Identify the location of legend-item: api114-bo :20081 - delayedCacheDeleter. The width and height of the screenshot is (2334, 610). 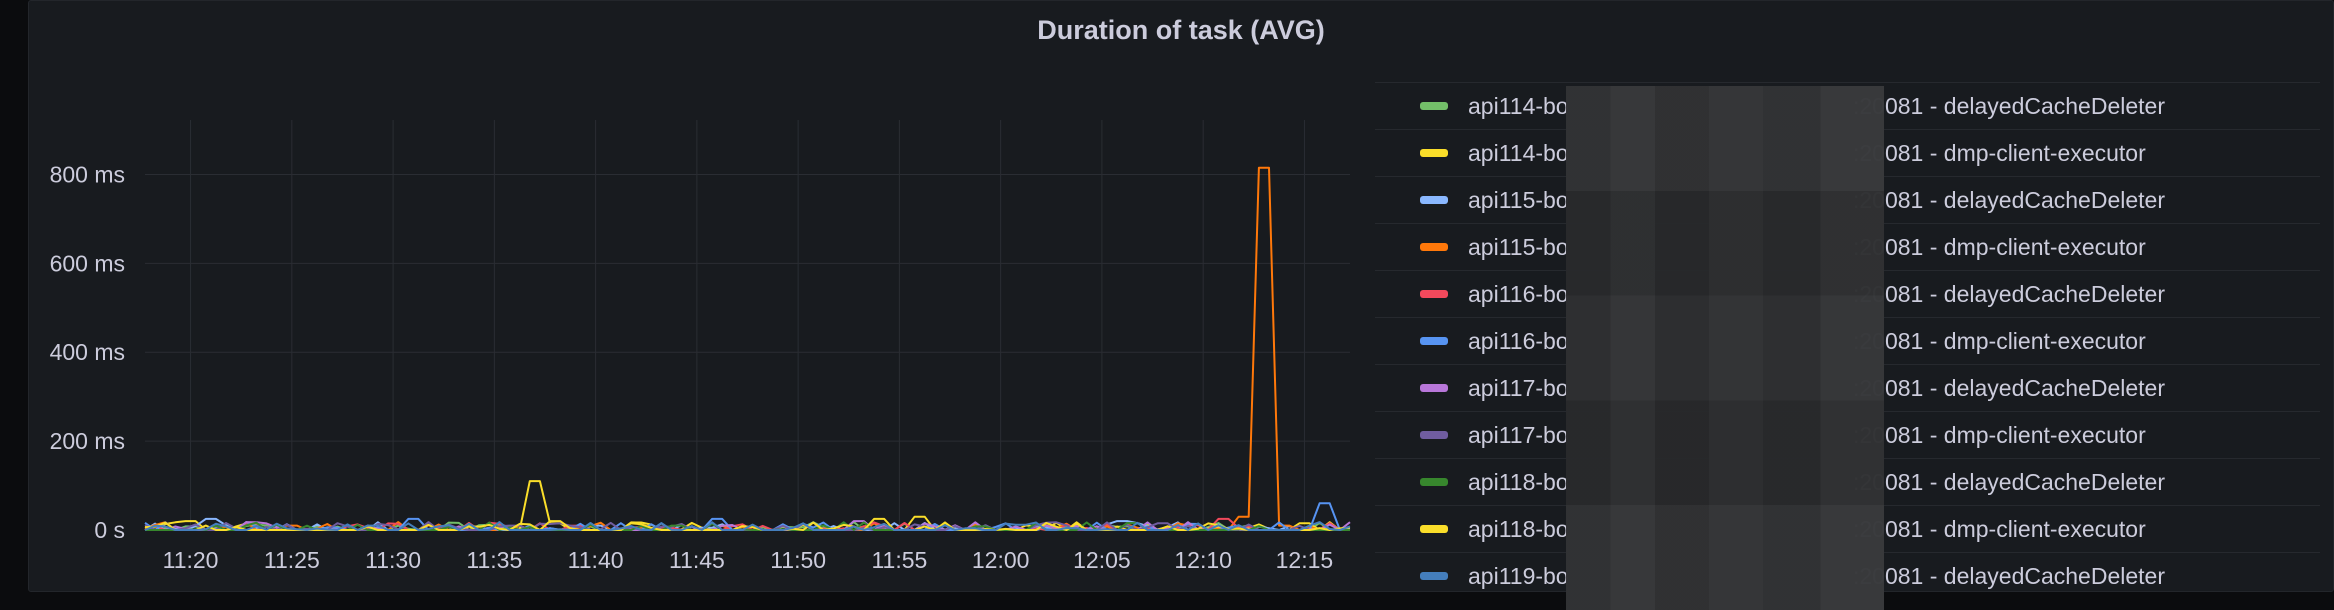
(1847, 105).